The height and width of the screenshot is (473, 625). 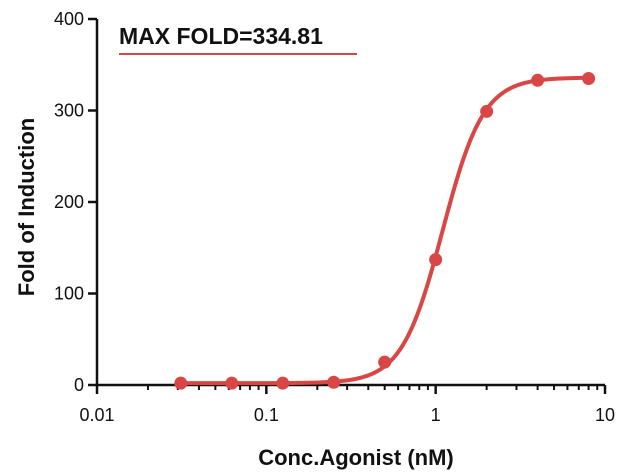 I want to click on max-fold-annotation: MAX FOLD=334.81, so click(x=221, y=36).